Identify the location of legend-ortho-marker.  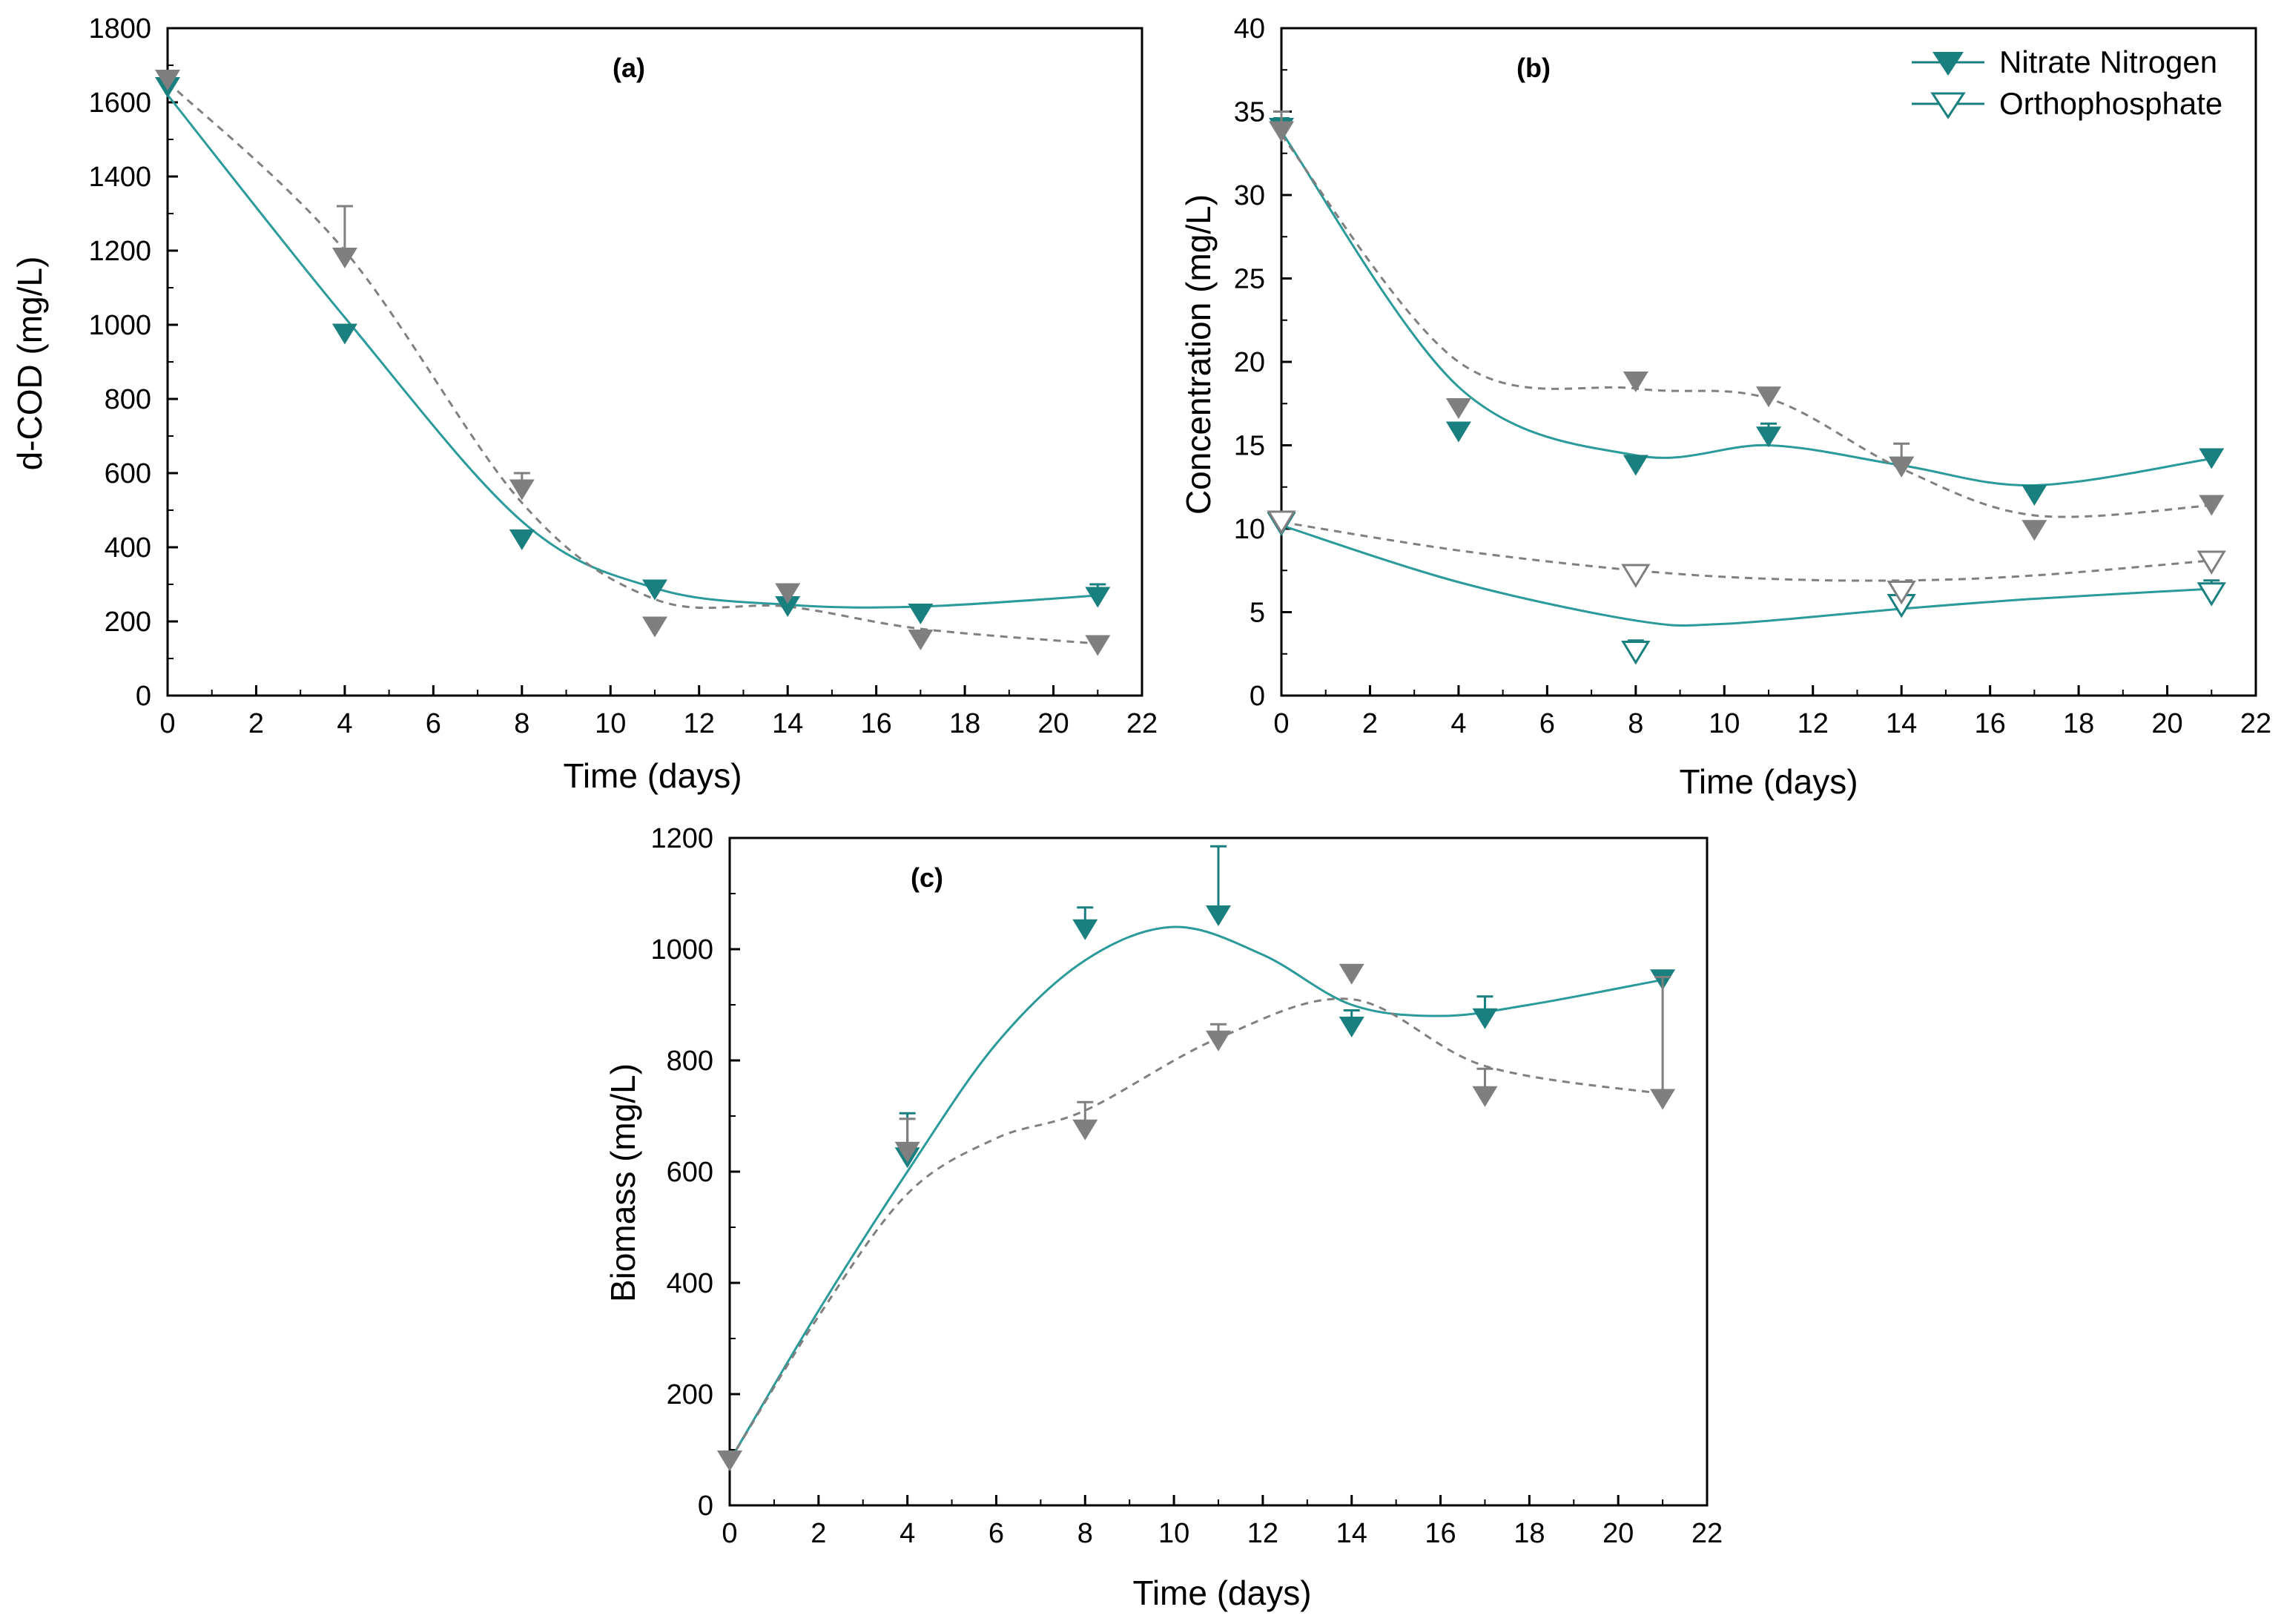
(1948, 106).